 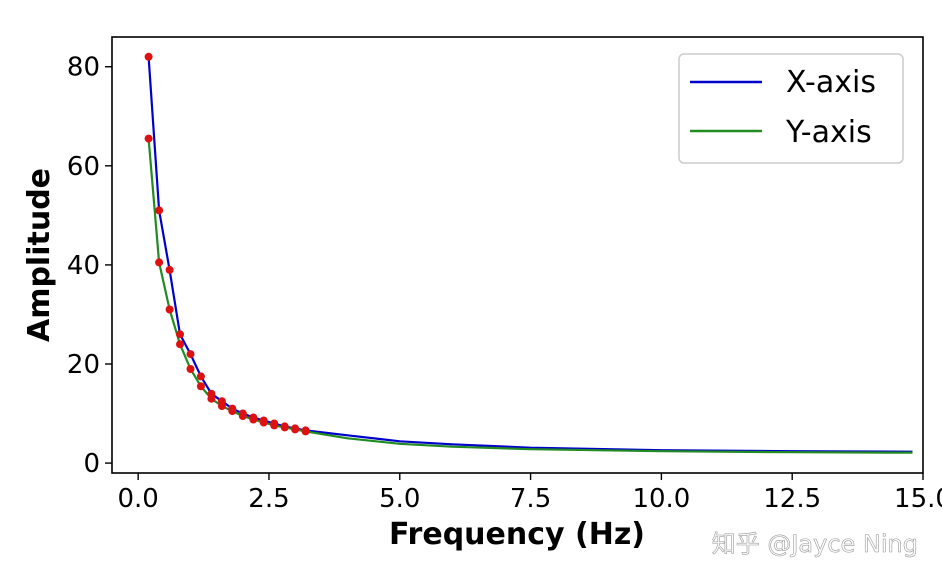 What do you see at coordinates (83, 68) in the screenshot?
I see `y-tick-label: 80` at bounding box center [83, 68].